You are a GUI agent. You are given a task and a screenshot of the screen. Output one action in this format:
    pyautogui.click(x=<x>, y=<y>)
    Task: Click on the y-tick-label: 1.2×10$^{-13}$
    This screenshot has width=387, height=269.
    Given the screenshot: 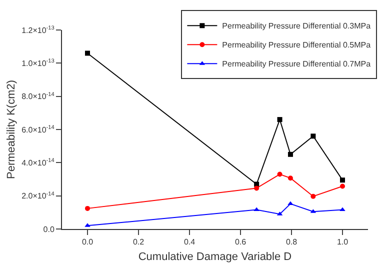 What is the action you would take?
    pyautogui.click(x=38, y=30)
    